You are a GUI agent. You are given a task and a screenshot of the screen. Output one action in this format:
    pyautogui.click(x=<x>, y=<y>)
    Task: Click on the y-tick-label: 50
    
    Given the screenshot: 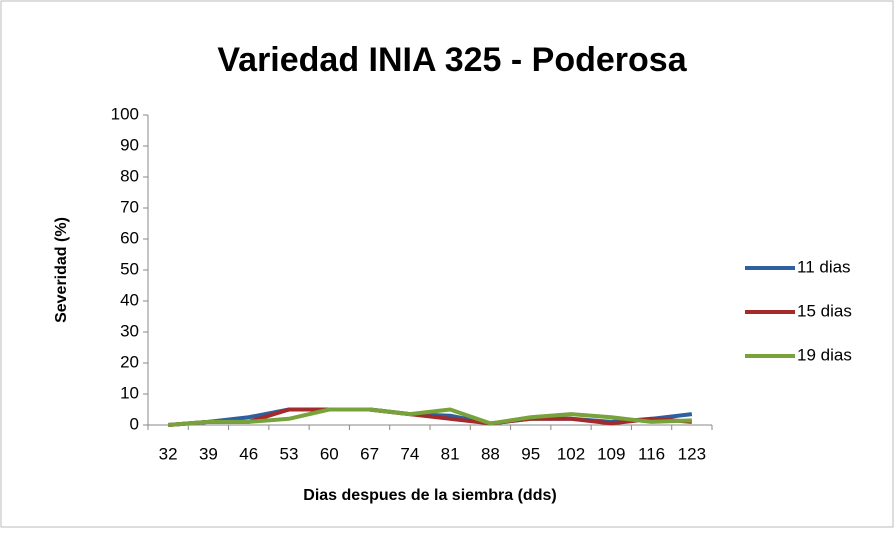 What is the action you would take?
    pyautogui.click(x=129, y=268)
    